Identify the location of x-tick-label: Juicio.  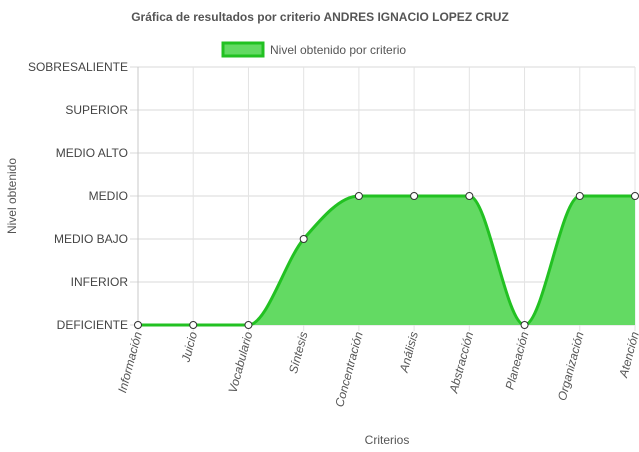
(189, 347).